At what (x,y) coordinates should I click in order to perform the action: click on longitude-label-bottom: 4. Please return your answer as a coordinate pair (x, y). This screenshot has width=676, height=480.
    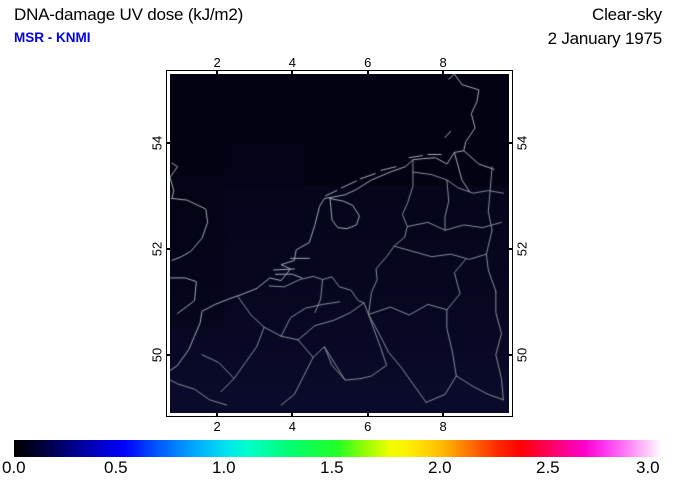
    Looking at the image, I should click on (292, 426).